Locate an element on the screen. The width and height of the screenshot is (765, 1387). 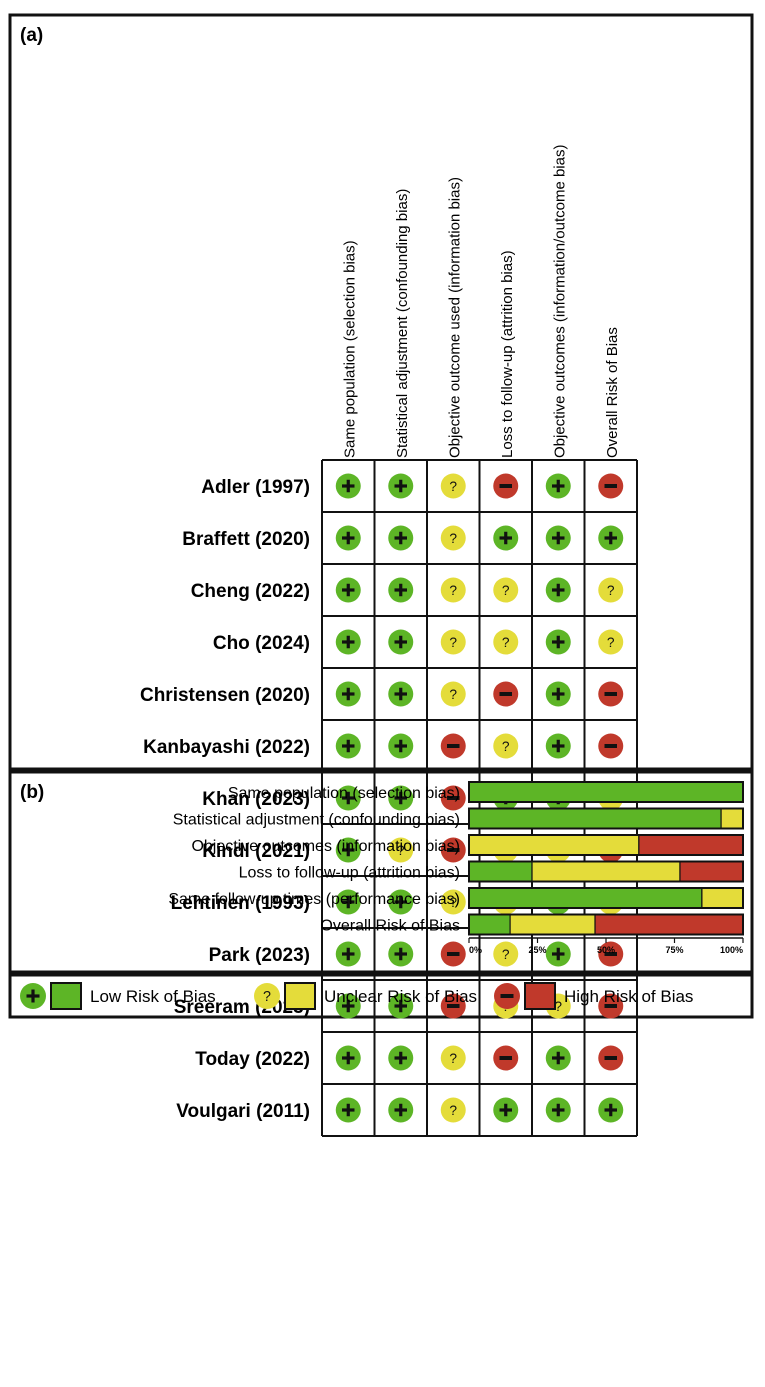
legend-swatch-low is located at coordinates (66, 996).